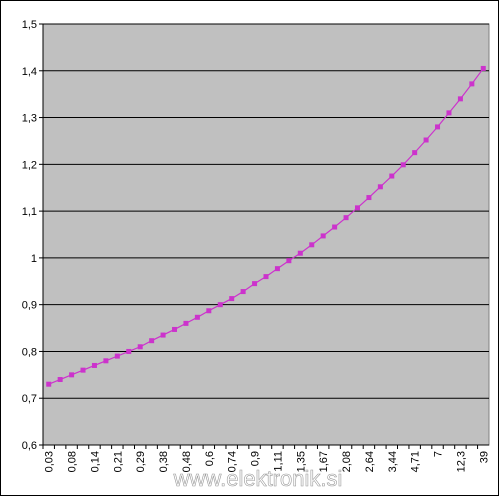  Describe the element at coordinates (233, 461) in the screenshot. I see `x-tick-label: 0,74` at that location.